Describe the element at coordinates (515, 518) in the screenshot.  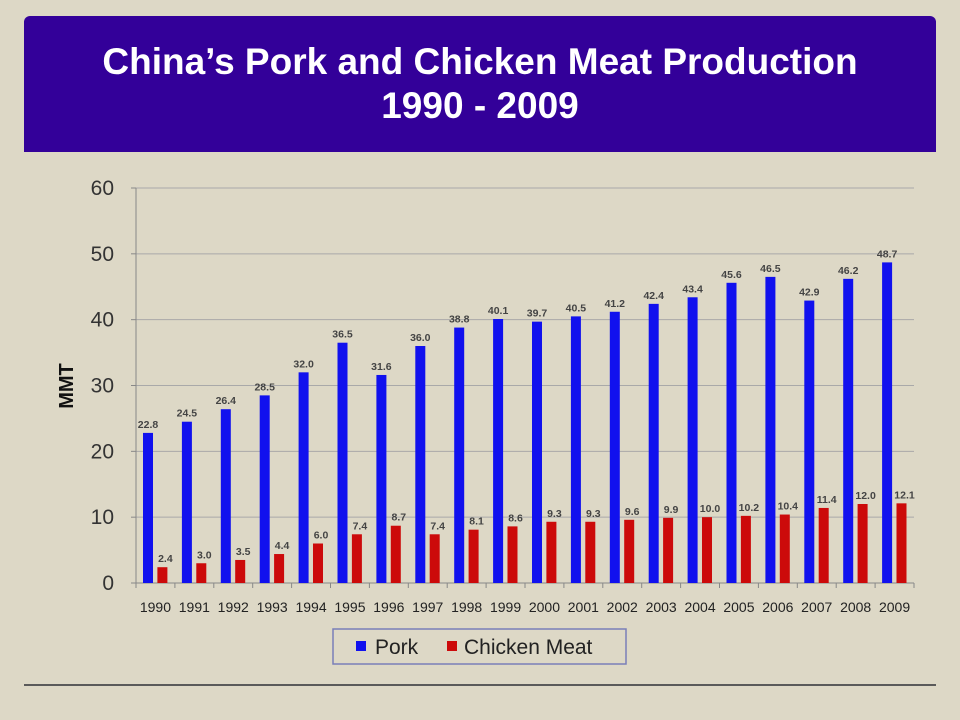
I see `chicken-data-label: 8.6` at that location.